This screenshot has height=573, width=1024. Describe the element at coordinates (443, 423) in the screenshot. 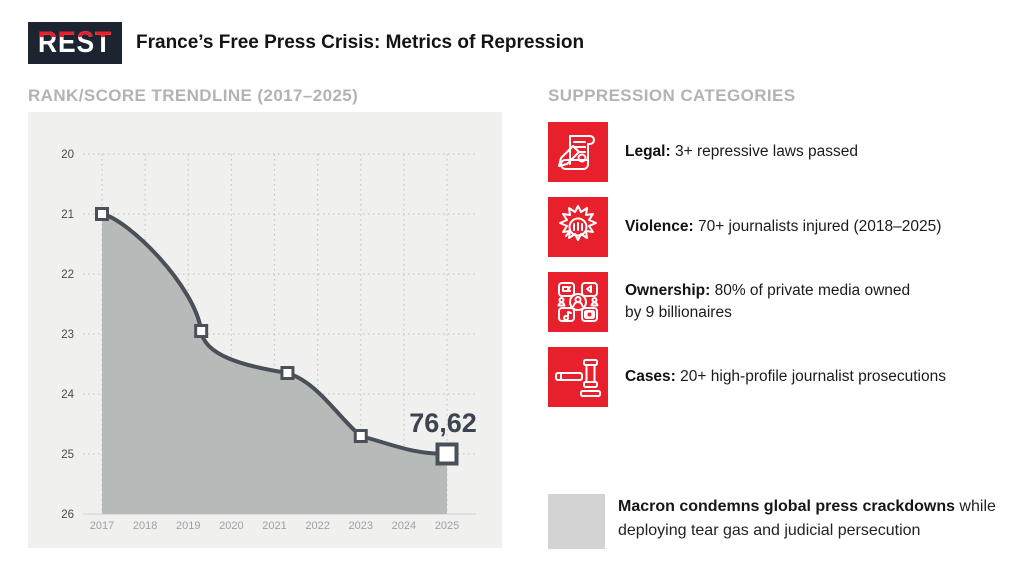

I see `svg-text: 76,62` at that location.